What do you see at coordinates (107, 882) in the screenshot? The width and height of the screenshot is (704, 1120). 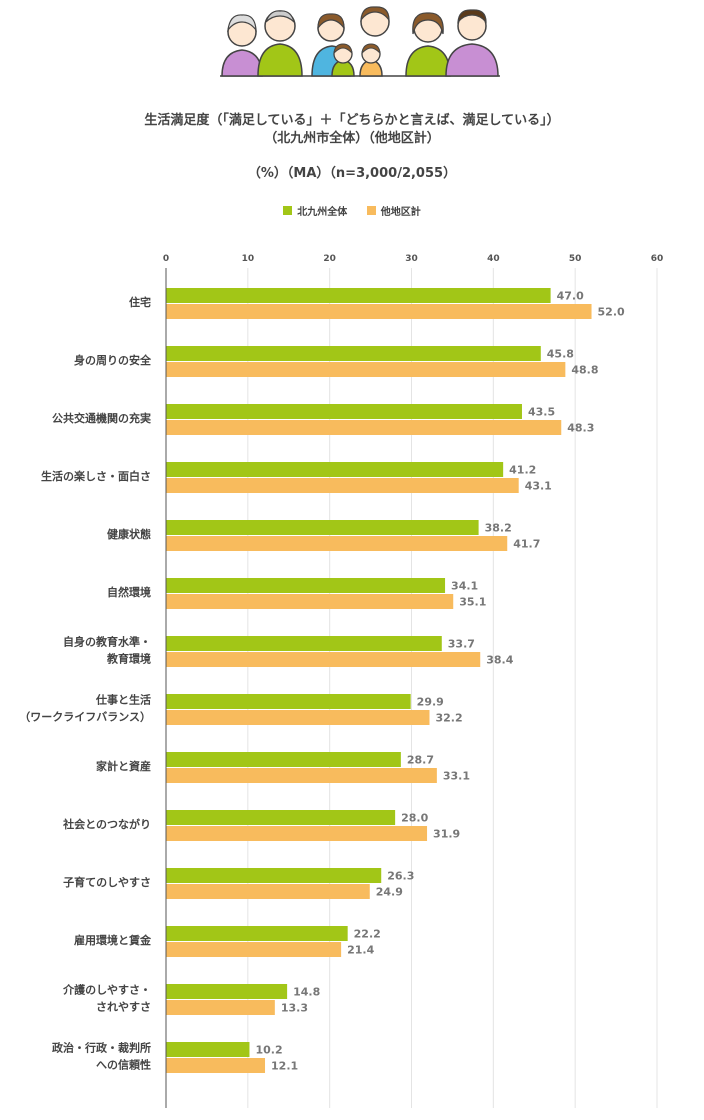 I see `category-label: 子育てのしやすさ` at bounding box center [107, 882].